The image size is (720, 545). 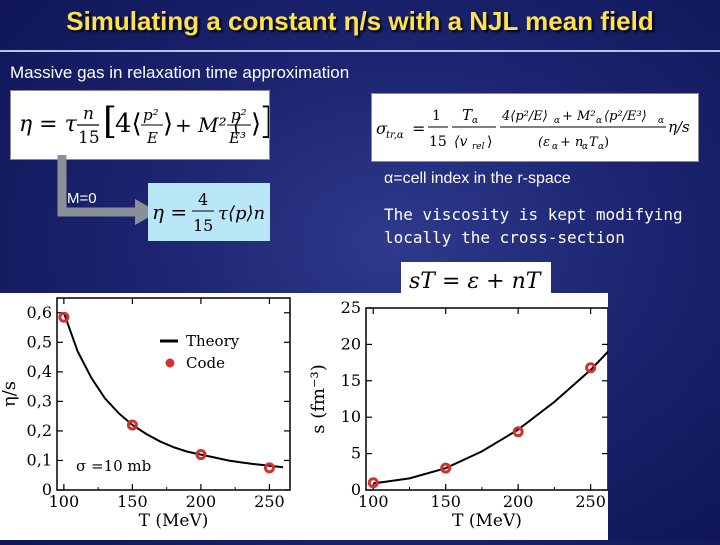 I want to click on svg-text: 4, so click(x=203, y=199).